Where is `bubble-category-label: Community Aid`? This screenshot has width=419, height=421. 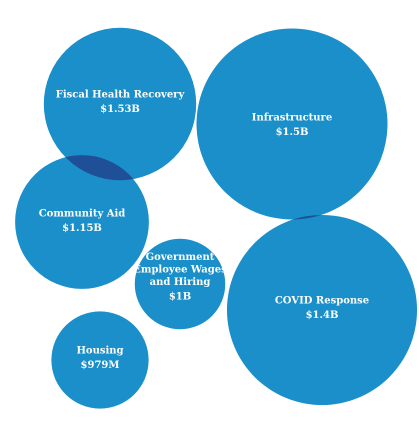 bubble-category-label: Community Aid is located at coordinates (82, 214).